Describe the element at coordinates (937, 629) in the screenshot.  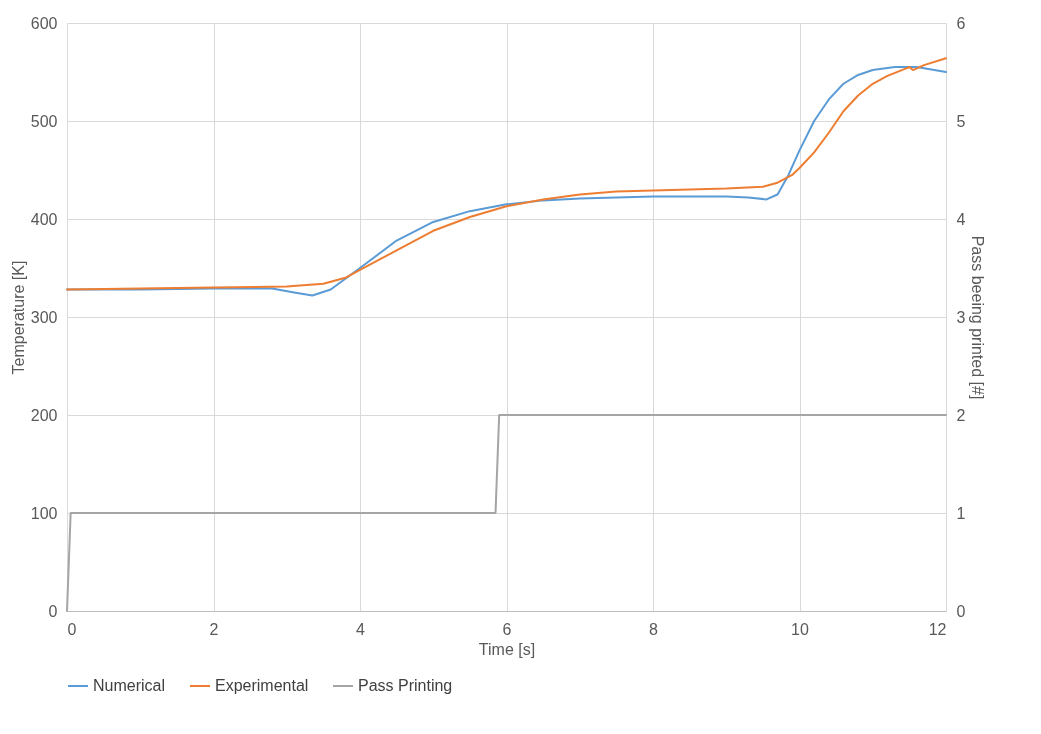
I see `x-tick-label: 12` at that location.